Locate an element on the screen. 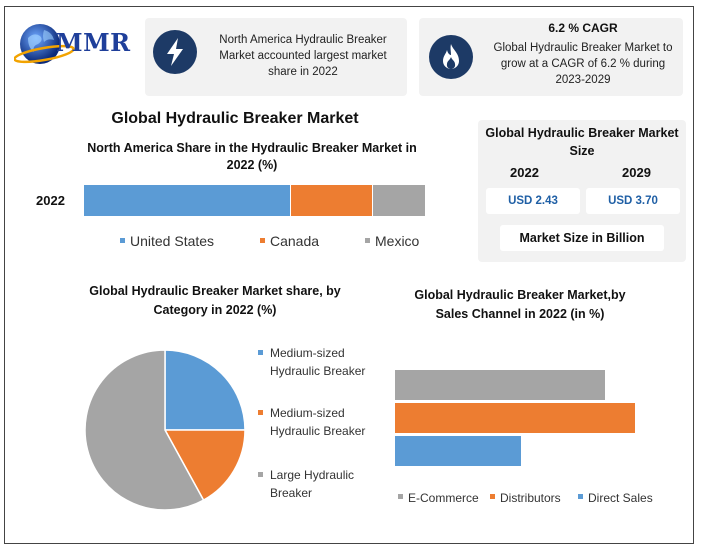 This screenshot has width=701, height=550. market-size-value-2029: USD 3.70 is located at coordinates (633, 201).